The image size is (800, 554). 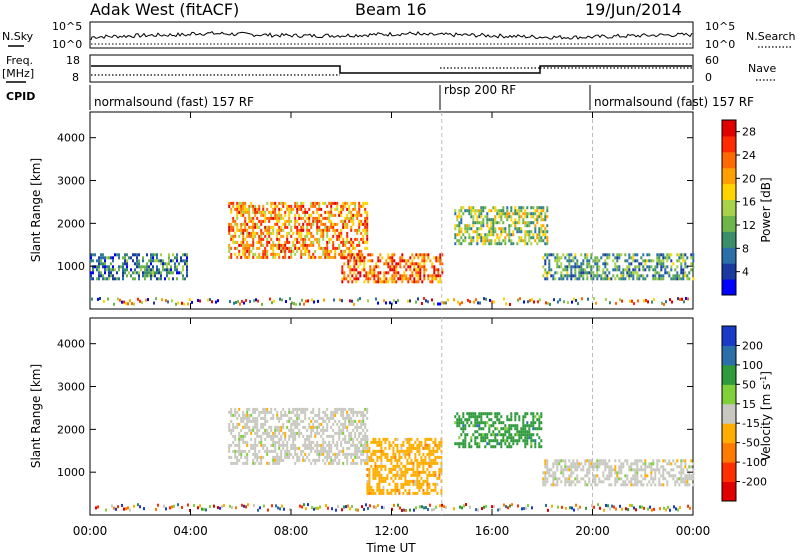 What do you see at coordinates (720, 44) in the screenshot?
I see `nsearch-tick-low: 10^0` at bounding box center [720, 44].